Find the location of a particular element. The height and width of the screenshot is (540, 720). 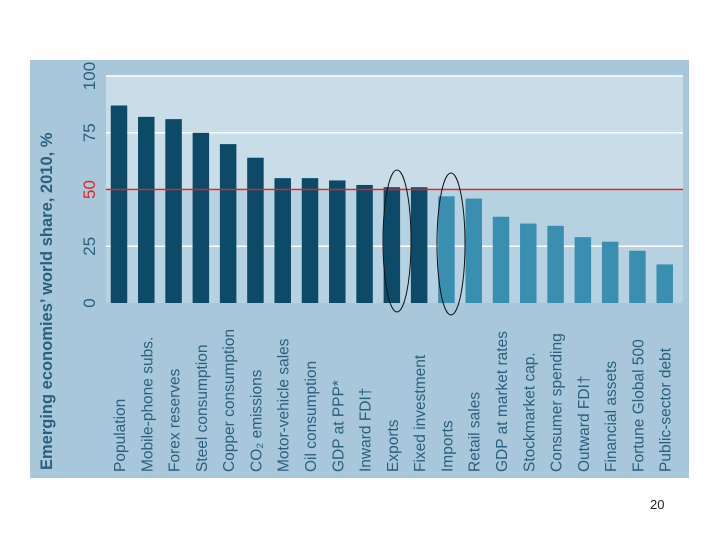

y-tick-label: 100 is located at coordinates (89, 76).